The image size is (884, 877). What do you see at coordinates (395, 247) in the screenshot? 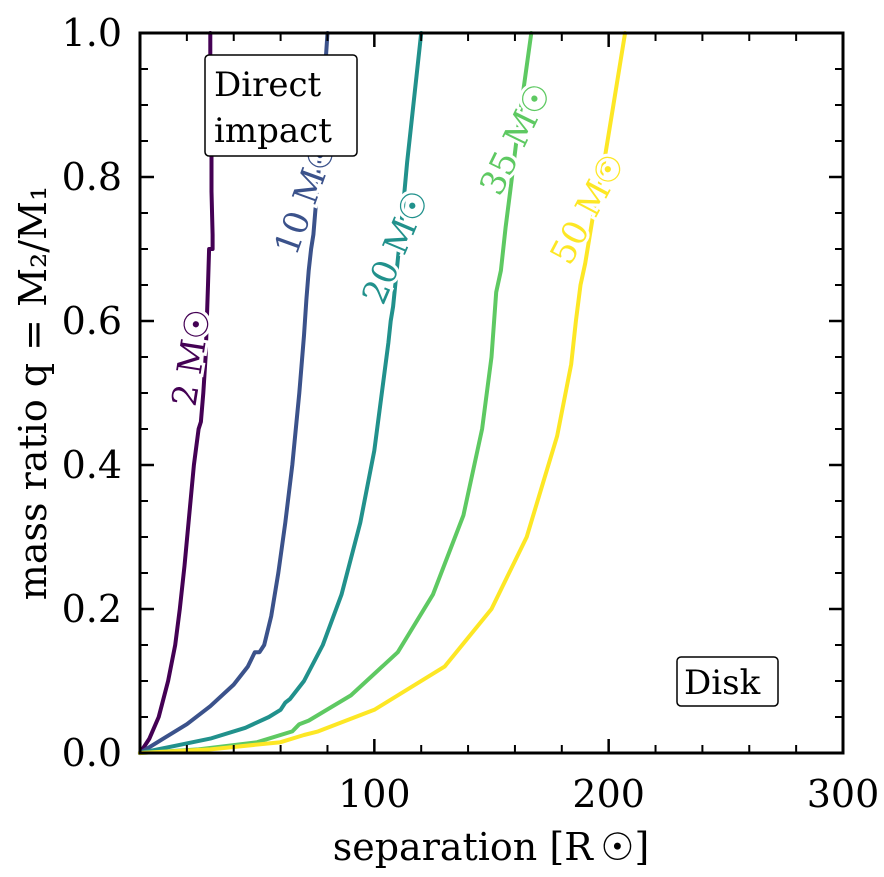
I see `curve-label-2: 20 M☉` at bounding box center [395, 247].